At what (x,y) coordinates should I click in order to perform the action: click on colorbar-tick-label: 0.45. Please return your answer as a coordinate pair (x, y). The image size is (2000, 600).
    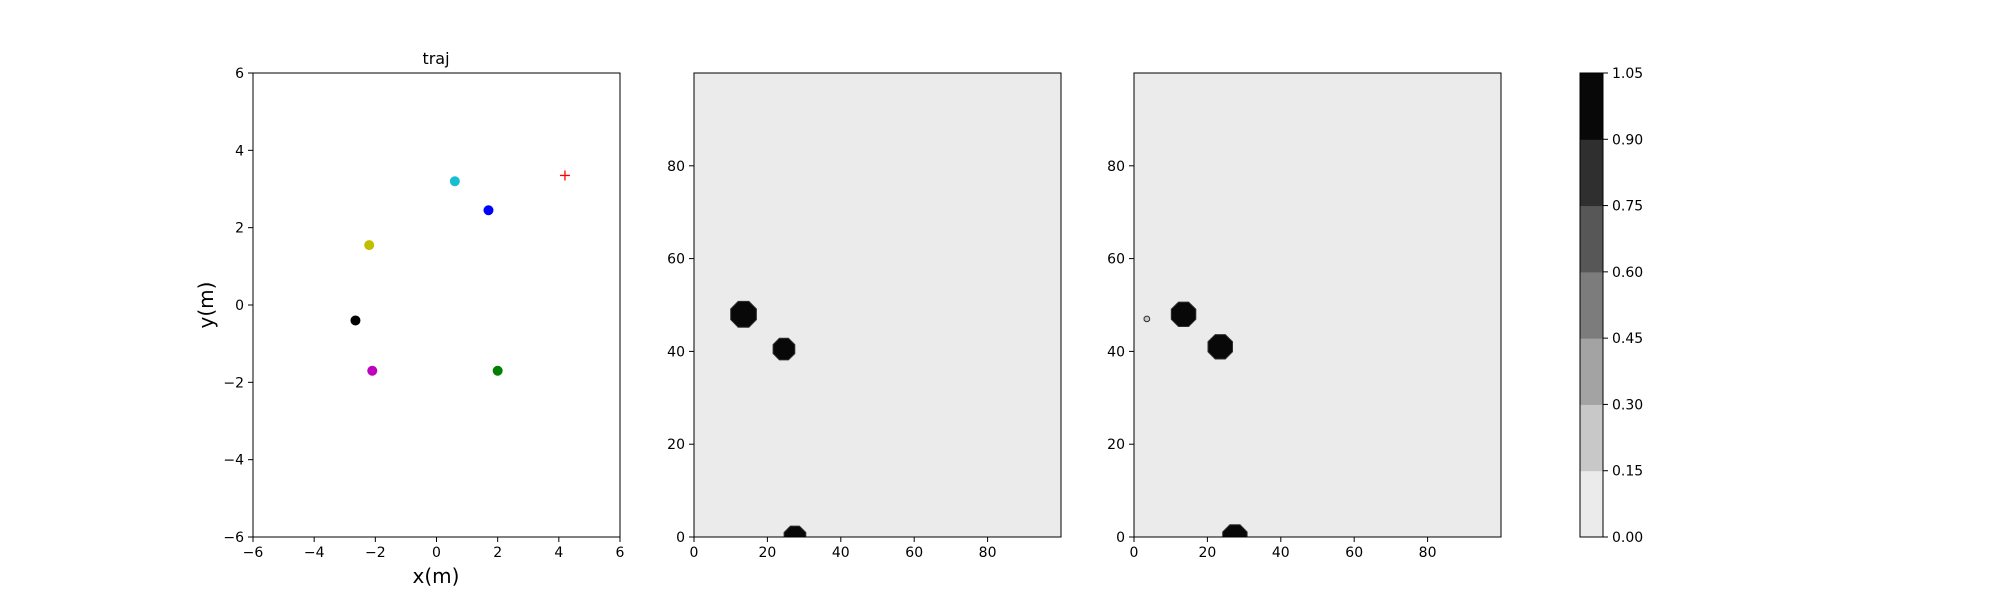
    Looking at the image, I should click on (1627, 339).